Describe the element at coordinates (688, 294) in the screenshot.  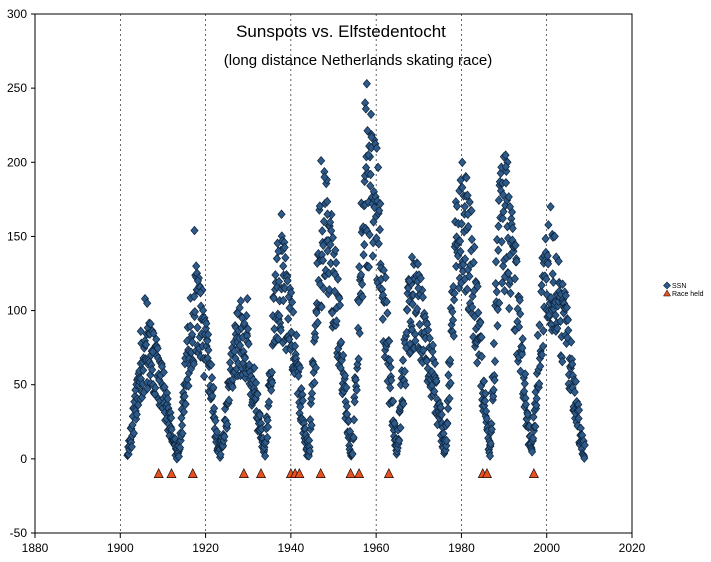
I see `legend-race-label: Race held` at that location.